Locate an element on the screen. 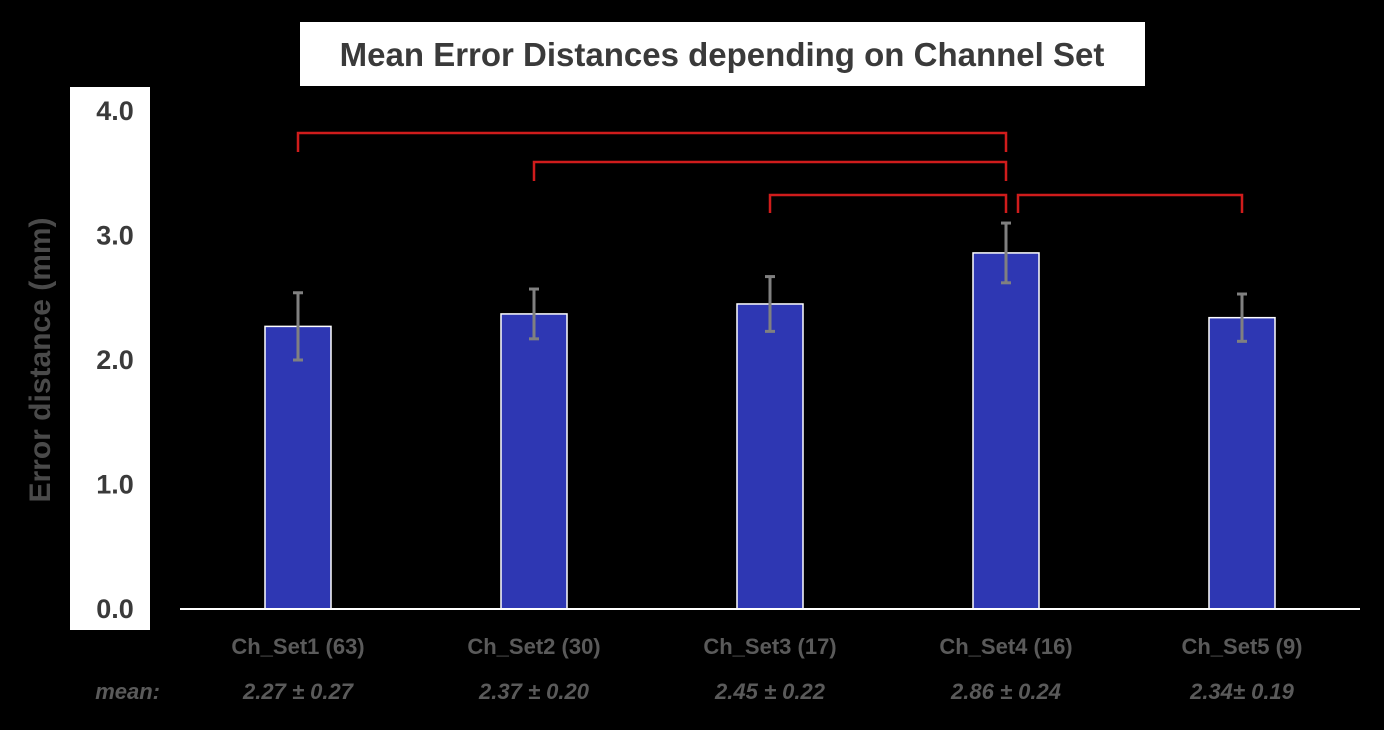 The height and width of the screenshot is (730, 1384). y-axis-panel is located at coordinates (110, 358).